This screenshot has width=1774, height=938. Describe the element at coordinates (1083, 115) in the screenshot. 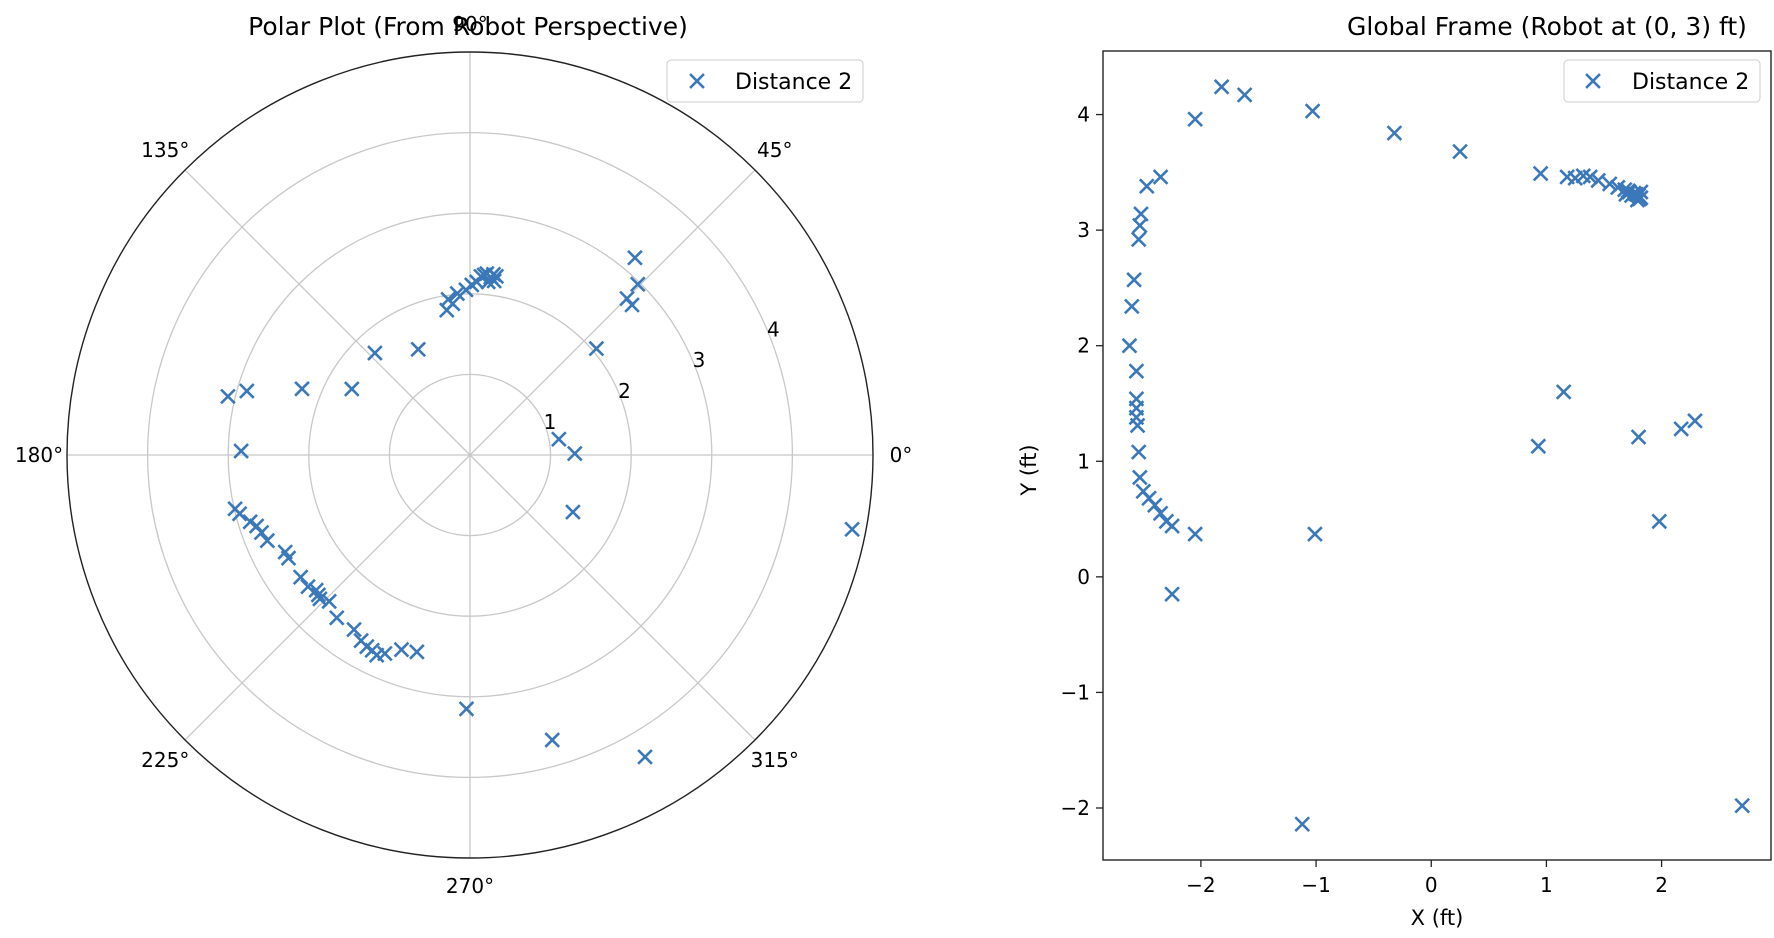

I see `y-tick-label: 4` at that location.